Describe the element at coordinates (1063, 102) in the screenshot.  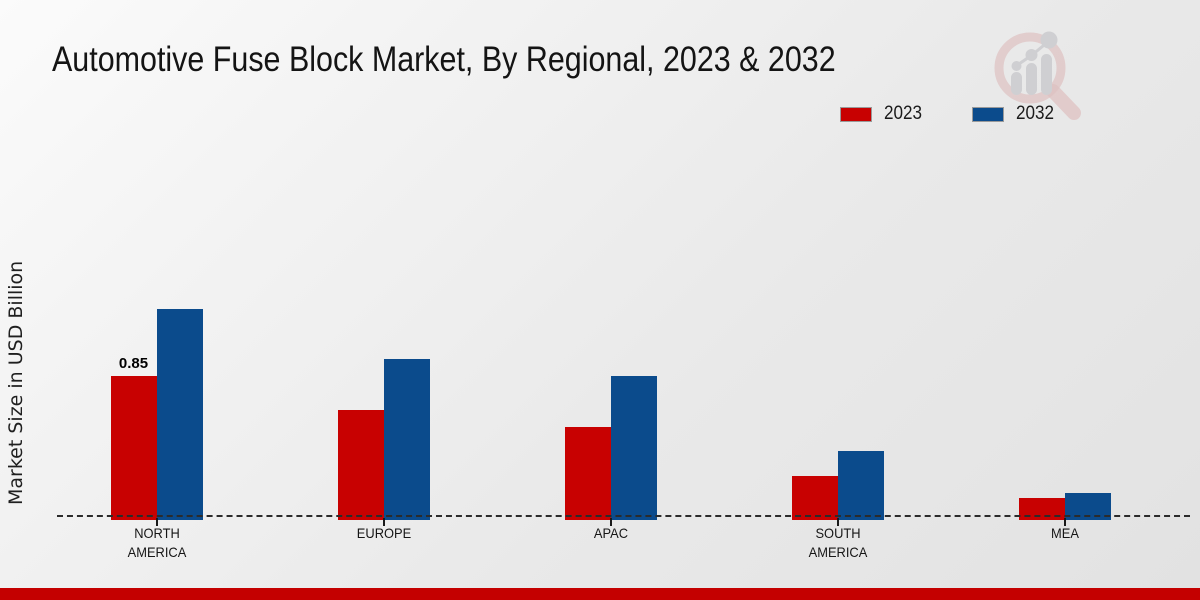
I see `magnifier-handle-icon` at that location.